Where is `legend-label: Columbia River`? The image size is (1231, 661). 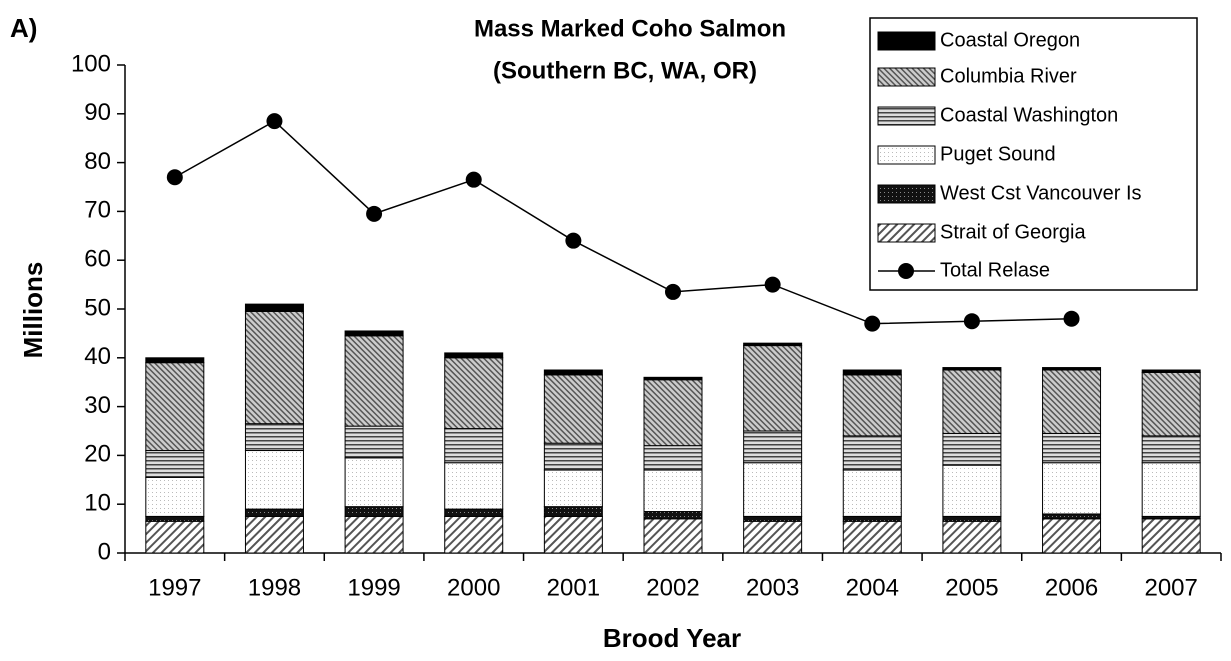 legend-label: Columbia River is located at coordinates (1008, 76).